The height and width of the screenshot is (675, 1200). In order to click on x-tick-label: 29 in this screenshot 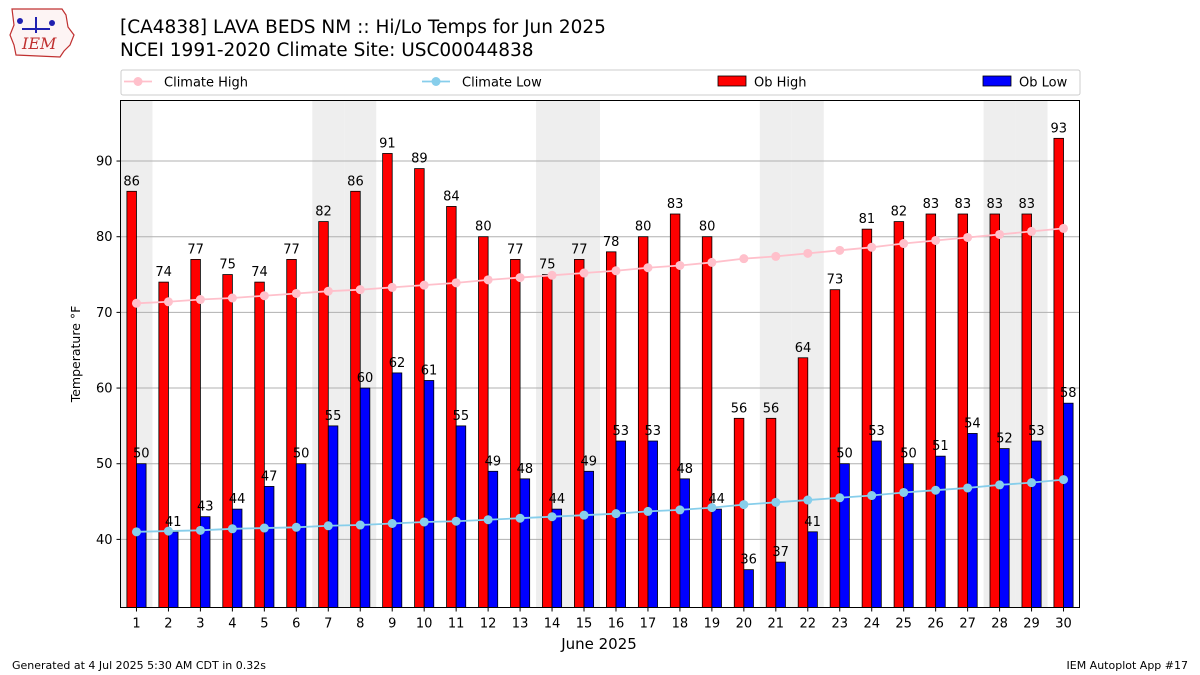, I will do `click(1031, 624)`.